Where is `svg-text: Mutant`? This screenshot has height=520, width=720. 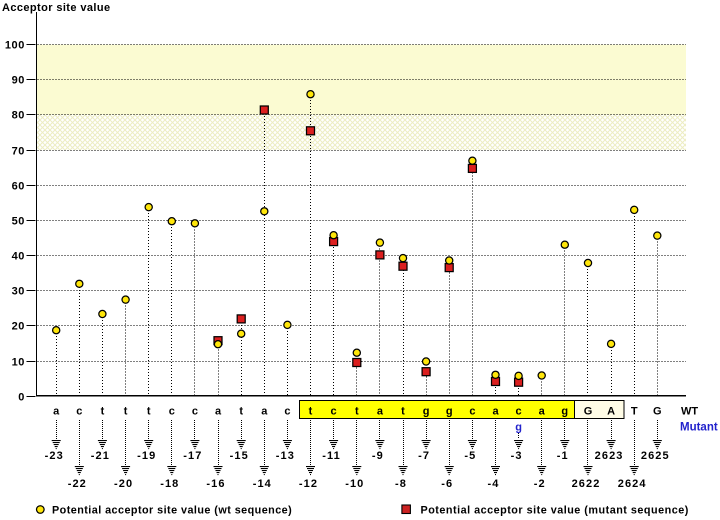 svg-text: Mutant is located at coordinates (699, 428).